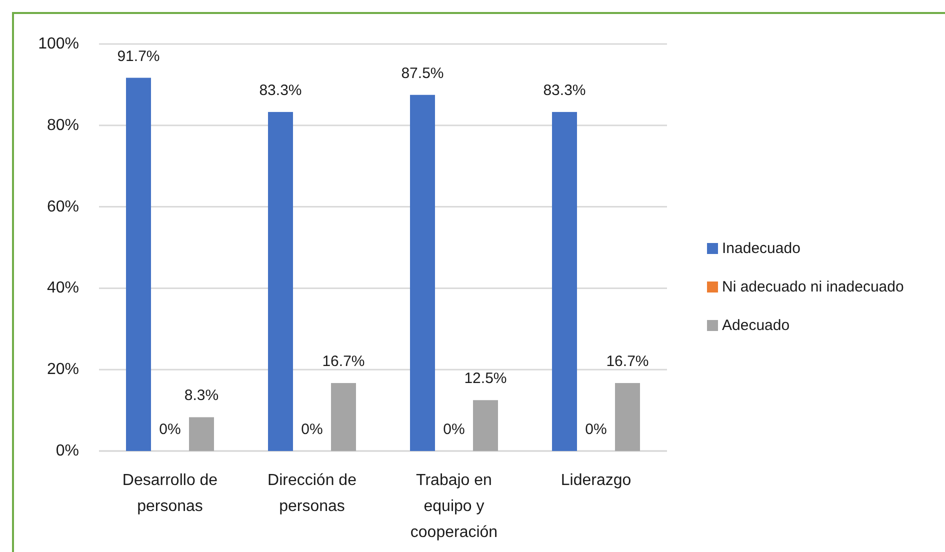 The height and width of the screenshot is (552, 945). Describe the element at coordinates (67, 451) in the screenshot. I see `y-tick-label: 0%` at that location.